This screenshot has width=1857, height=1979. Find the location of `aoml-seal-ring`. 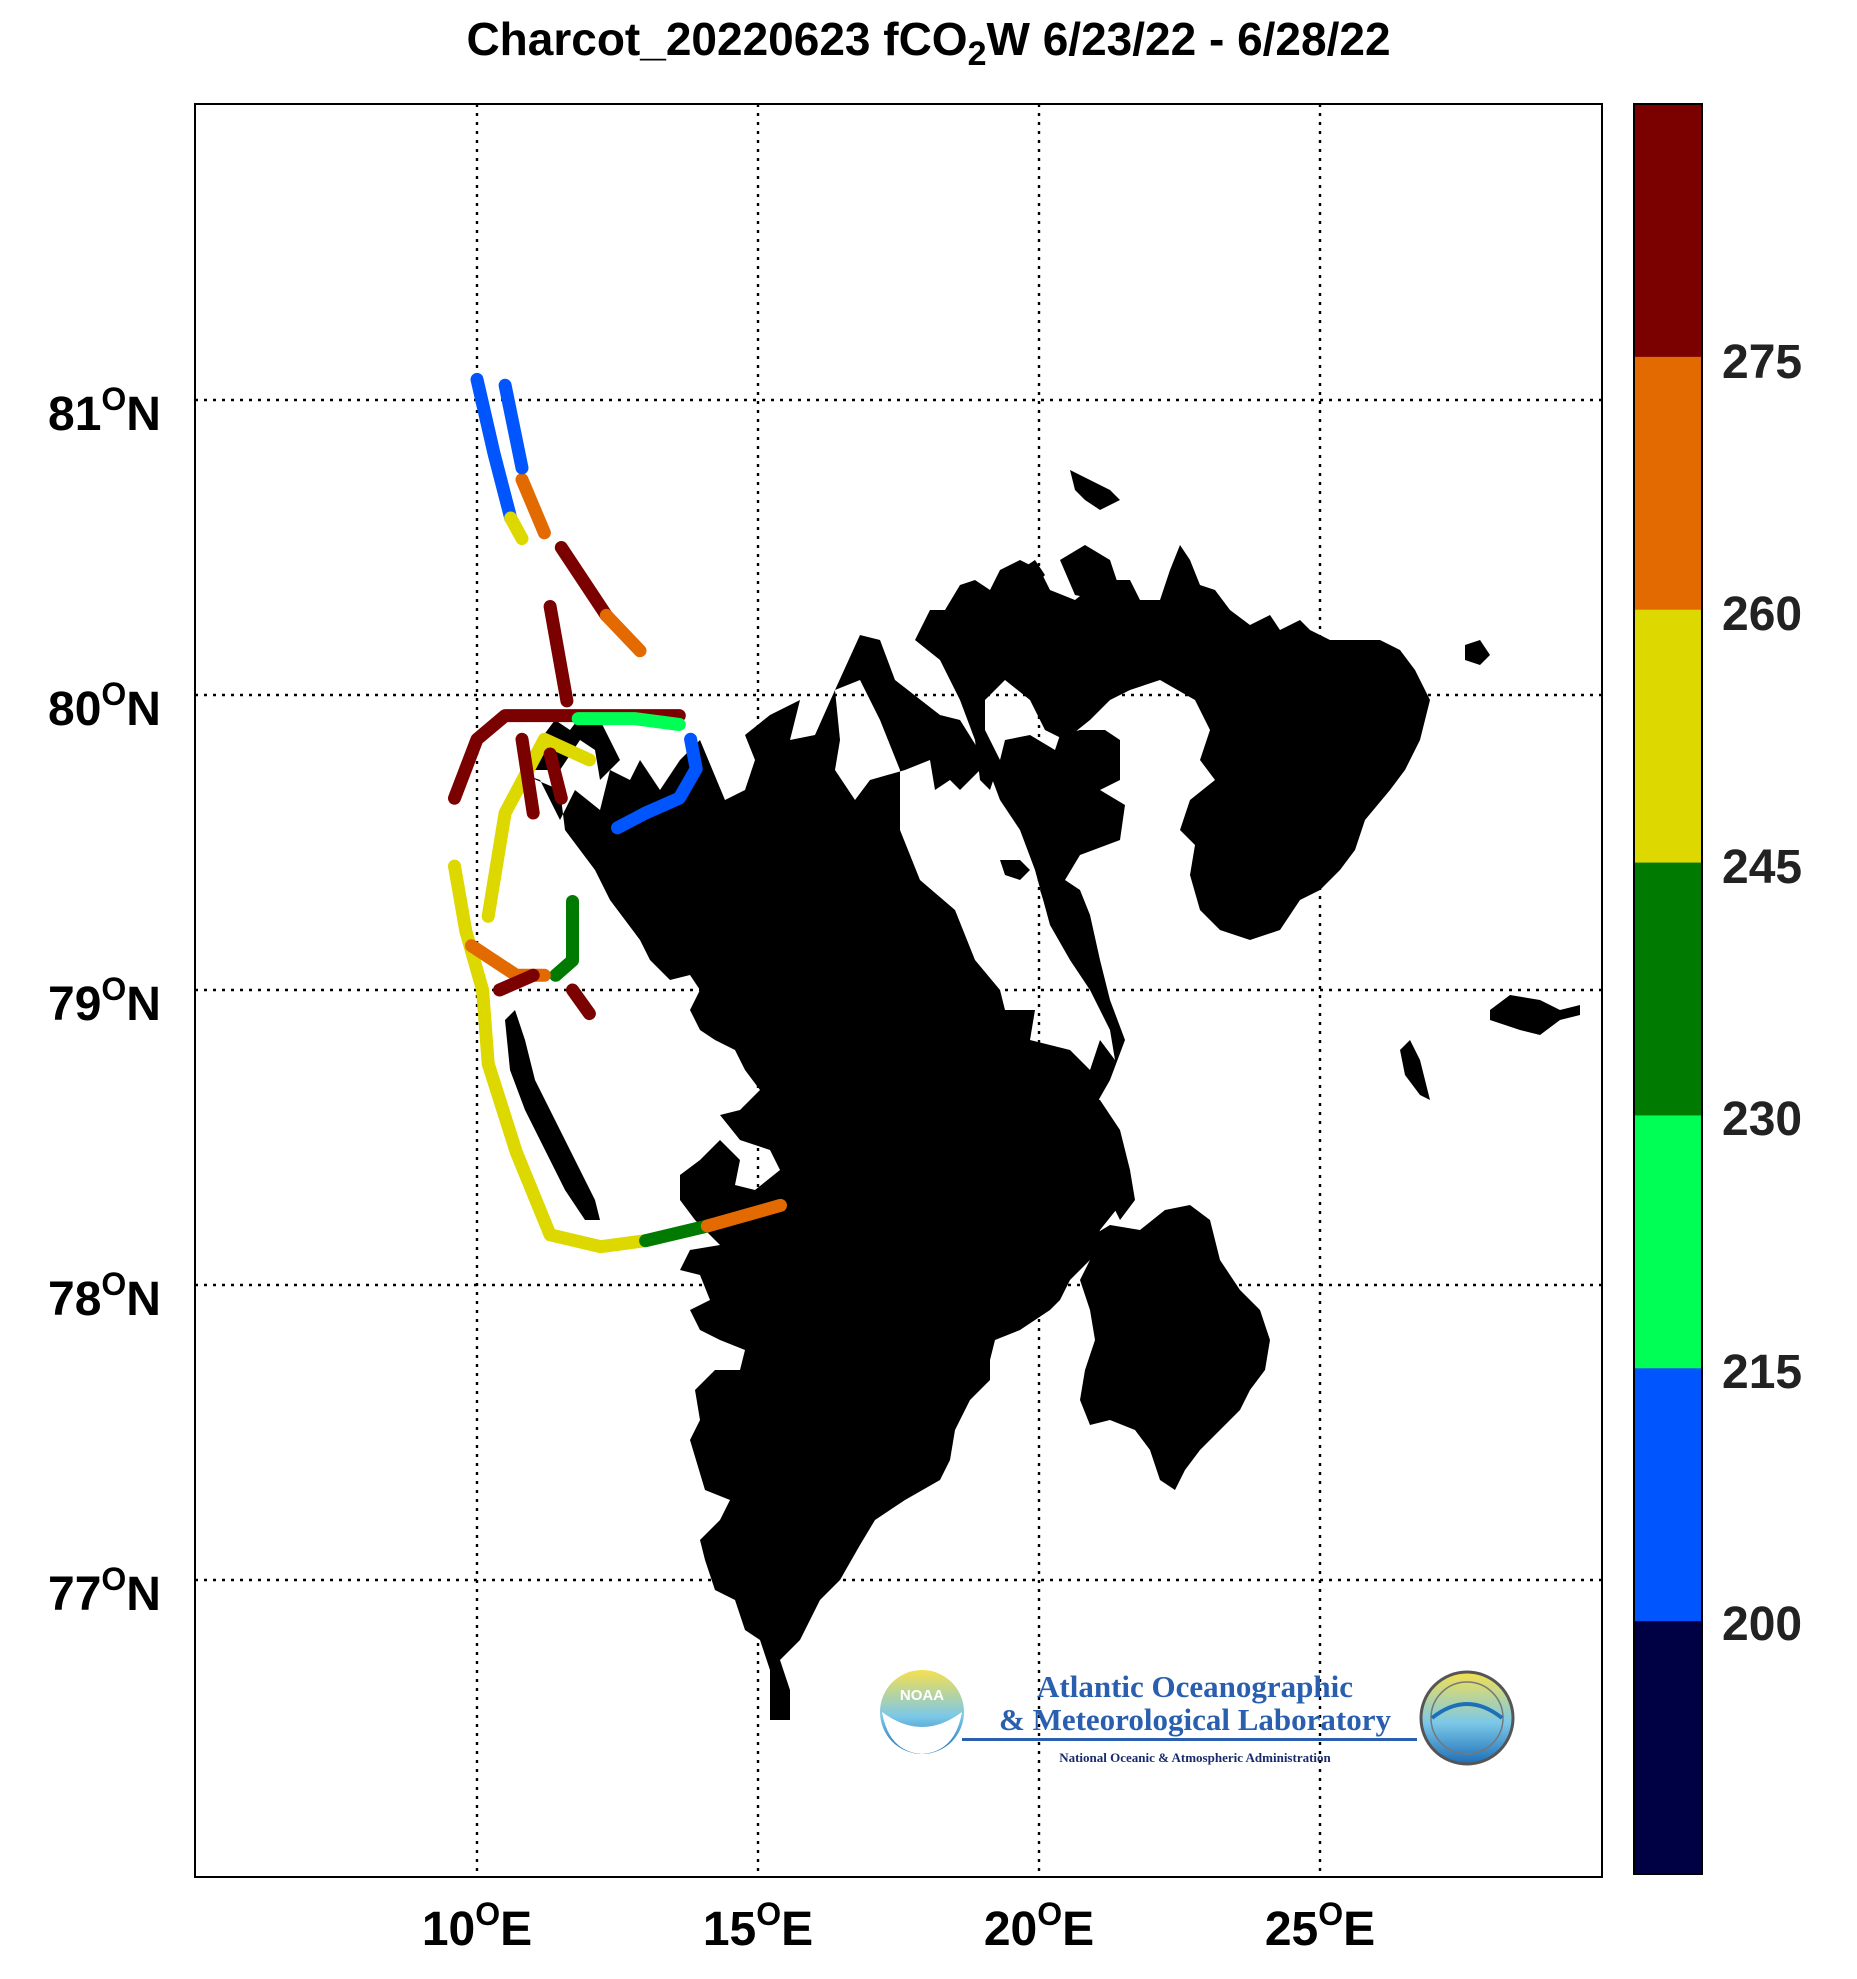

aoml-seal-ring is located at coordinates (1467, 1718).